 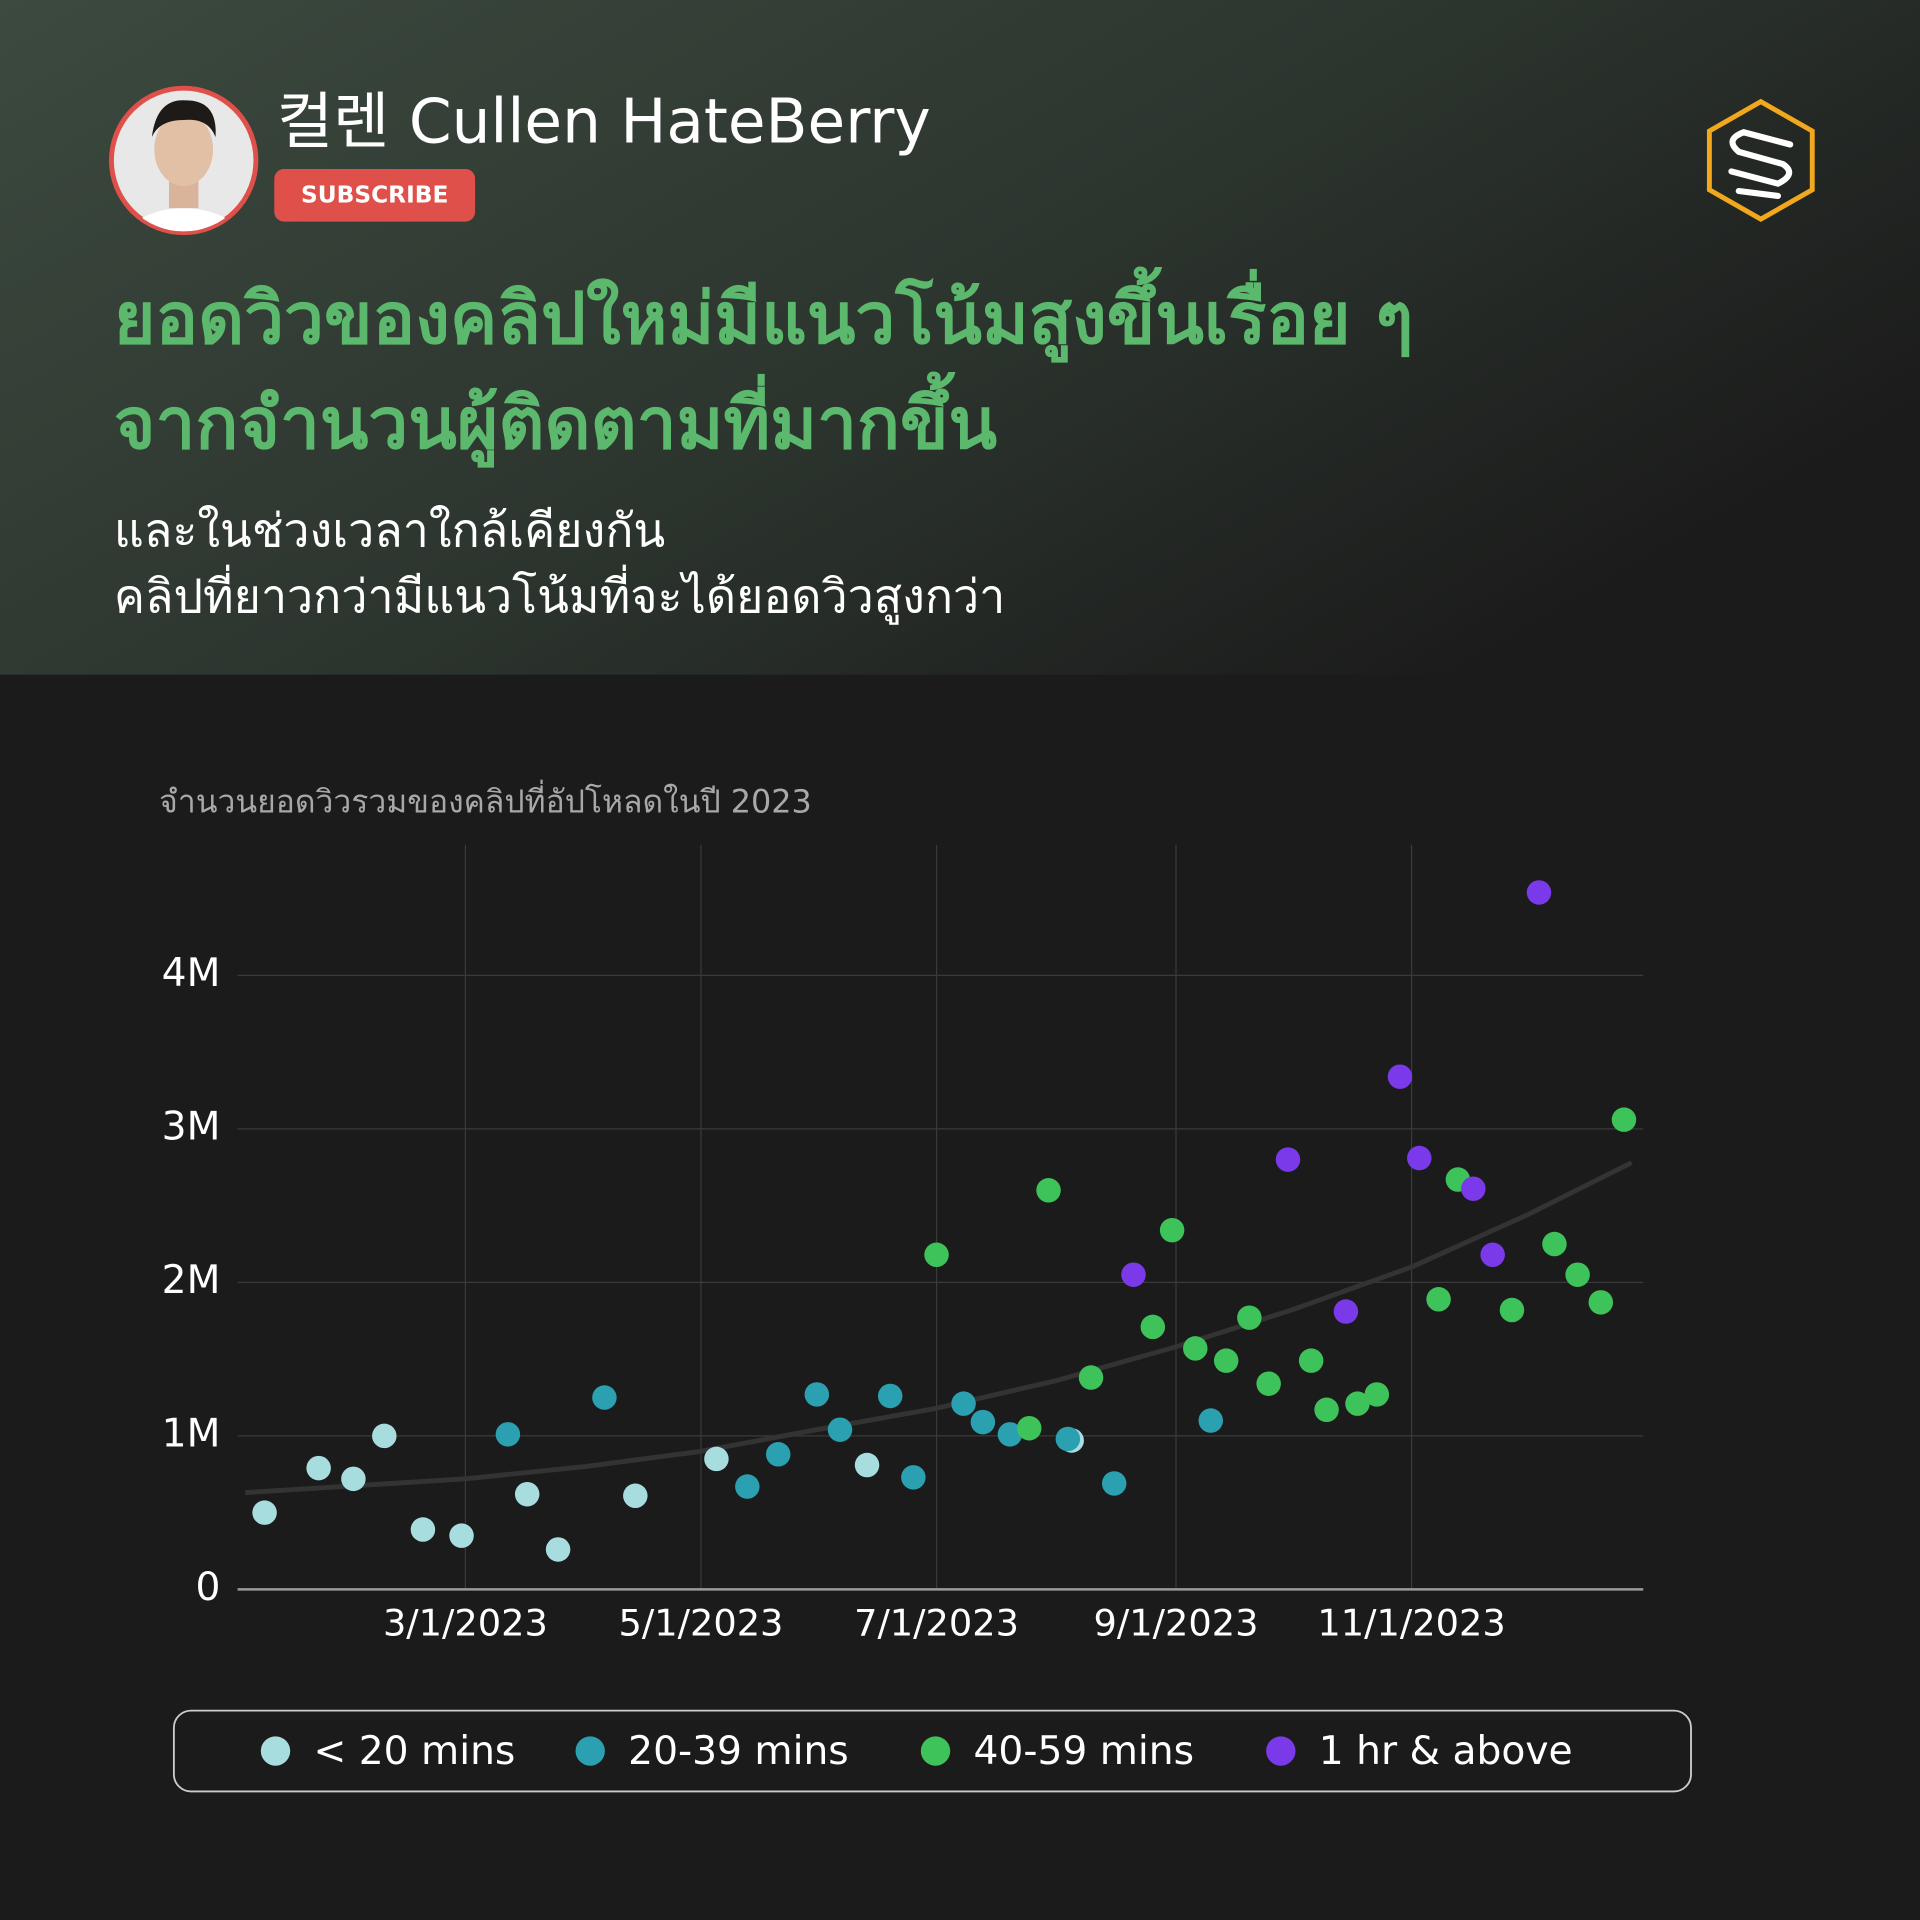 I want to click on x-tick-label: 9/1/2023, so click(x=1176, y=1622).